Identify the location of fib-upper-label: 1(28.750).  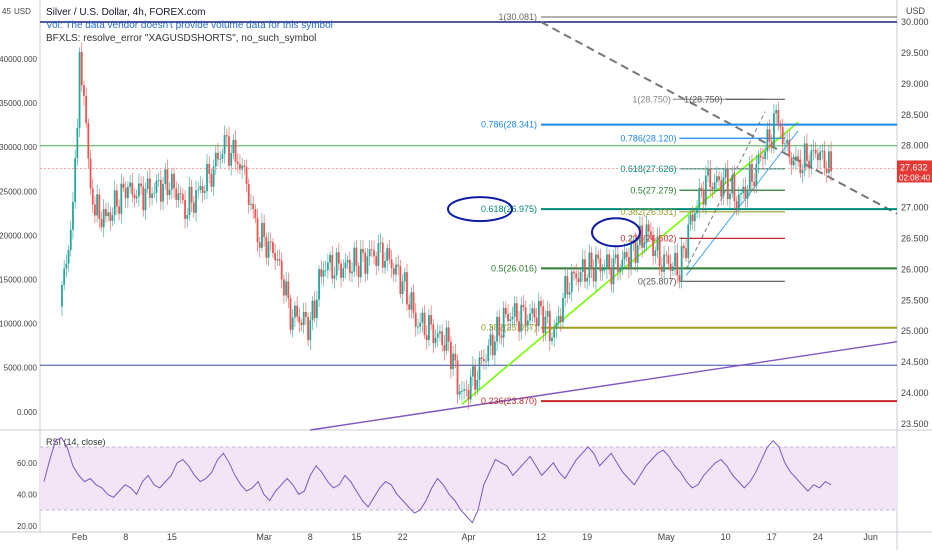
(651, 99).